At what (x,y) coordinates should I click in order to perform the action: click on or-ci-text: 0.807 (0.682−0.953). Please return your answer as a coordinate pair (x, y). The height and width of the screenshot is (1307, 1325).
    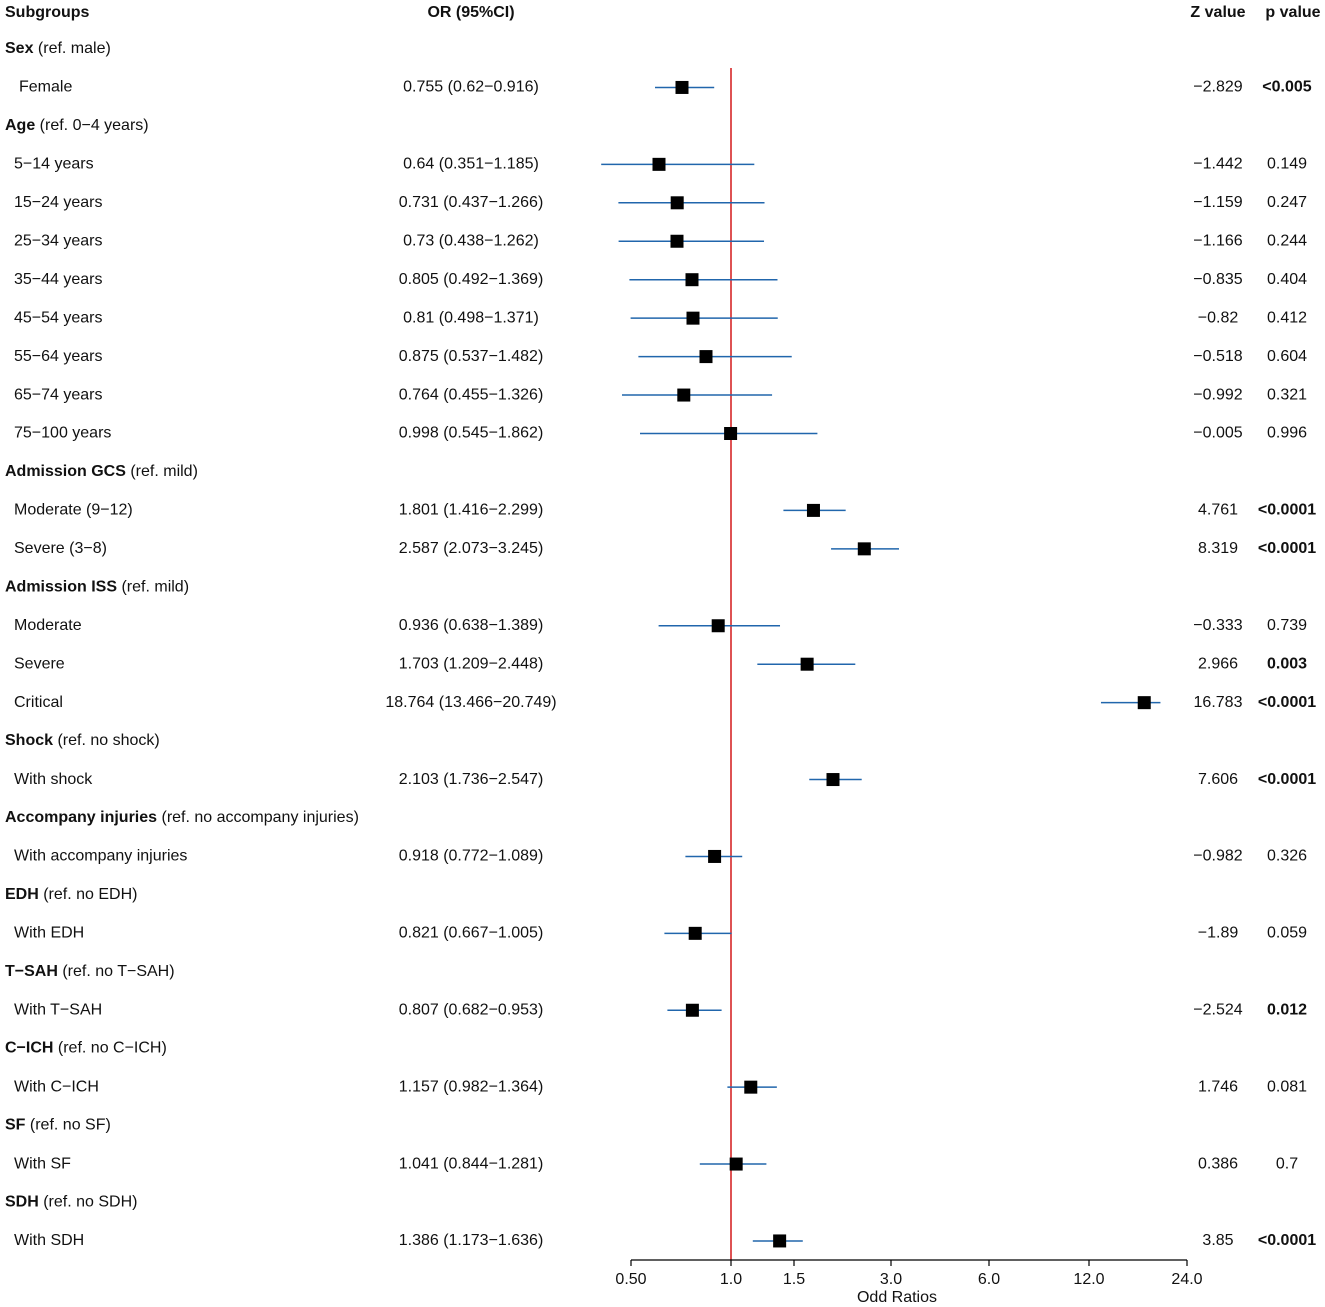
    Looking at the image, I should click on (471, 1009).